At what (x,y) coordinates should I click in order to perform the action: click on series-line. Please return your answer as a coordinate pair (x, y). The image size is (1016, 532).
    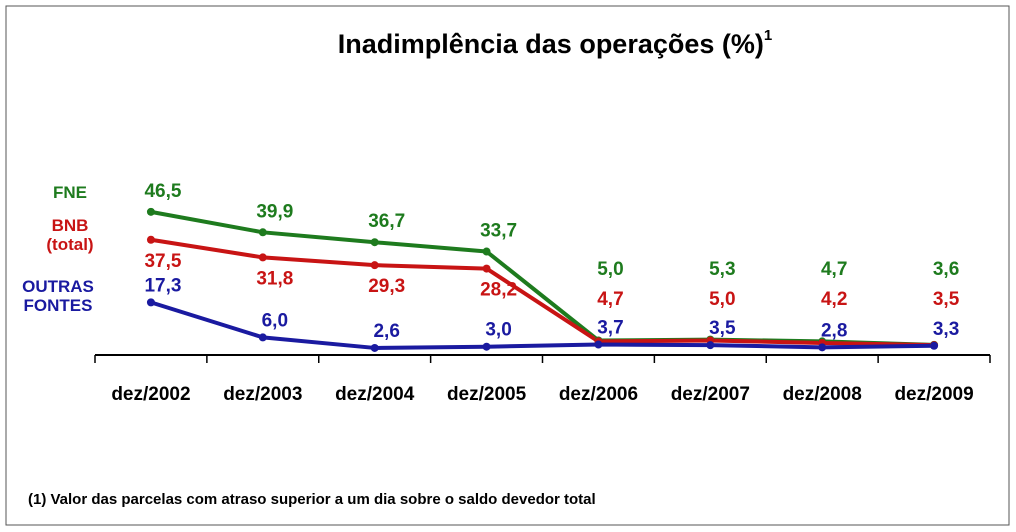
    Looking at the image, I should click on (542, 325).